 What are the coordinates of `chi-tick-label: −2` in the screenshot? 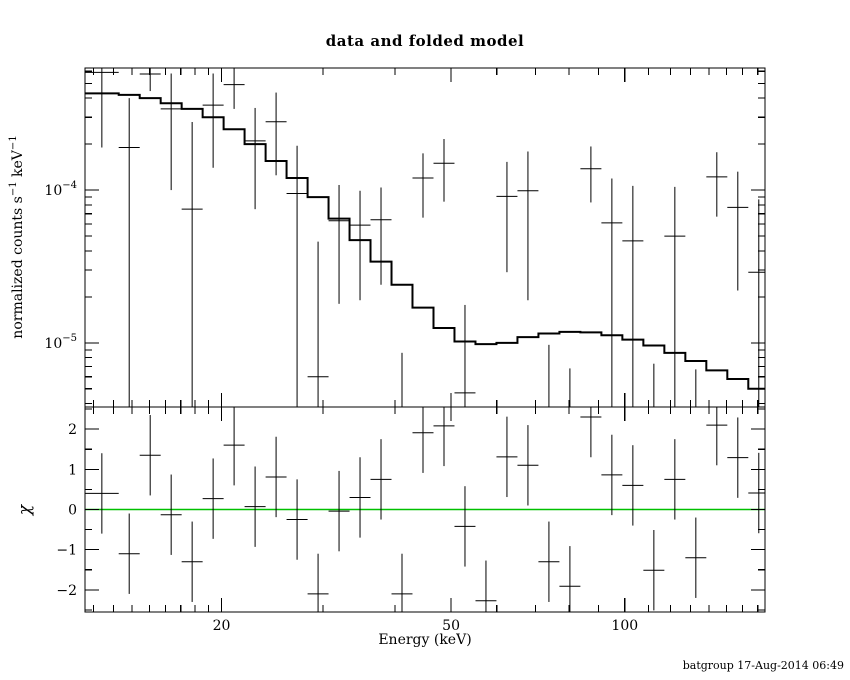 It's located at (66, 591).